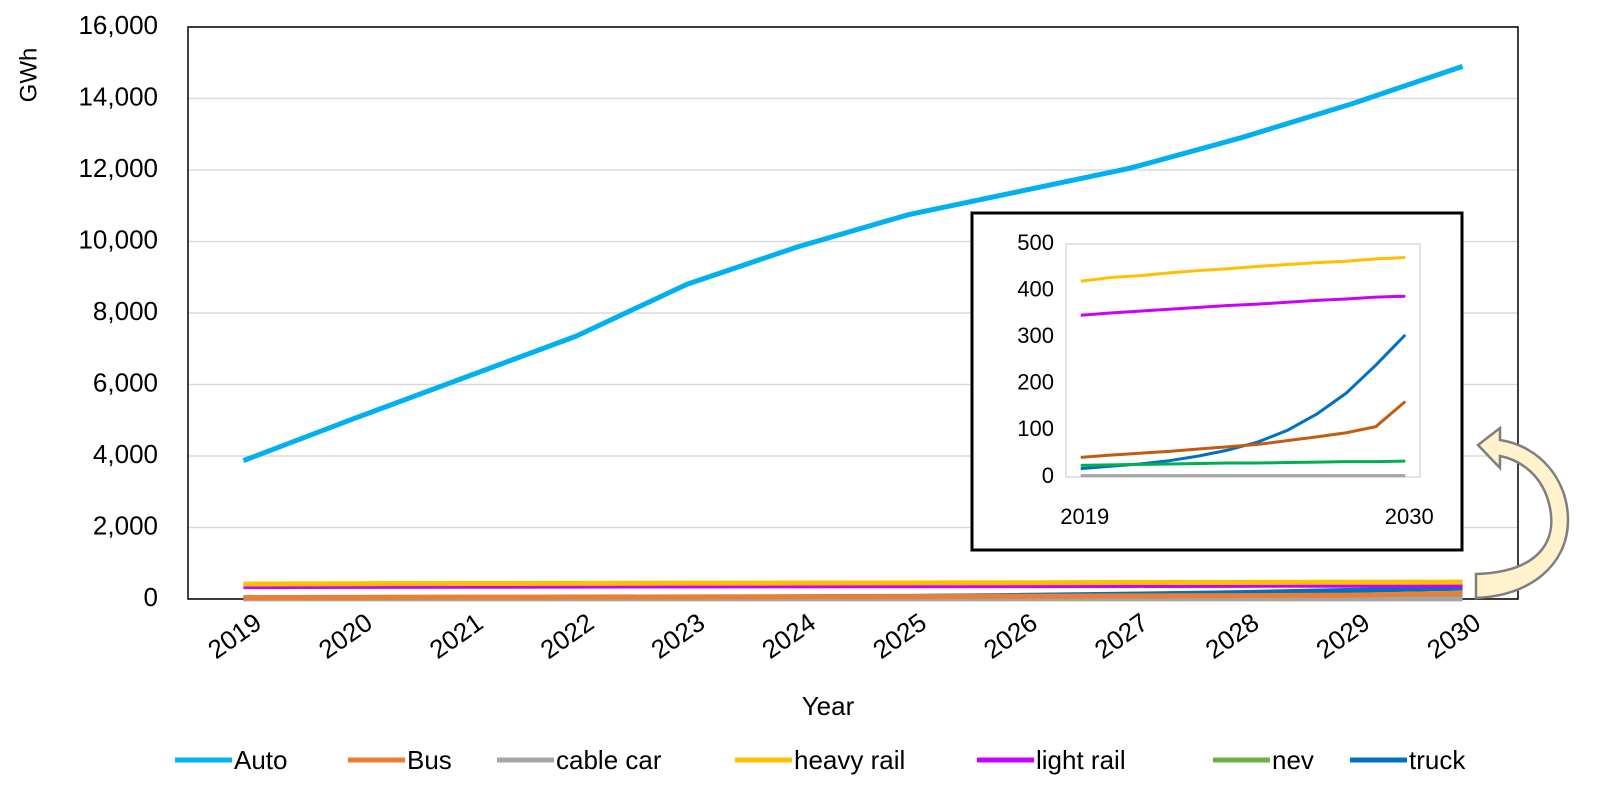 Image resolution: width=1606 pixels, height=796 pixels. What do you see at coordinates (118, 25) in the screenshot?
I see `y-tick-label: 16,000` at bounding box center [118, 25].